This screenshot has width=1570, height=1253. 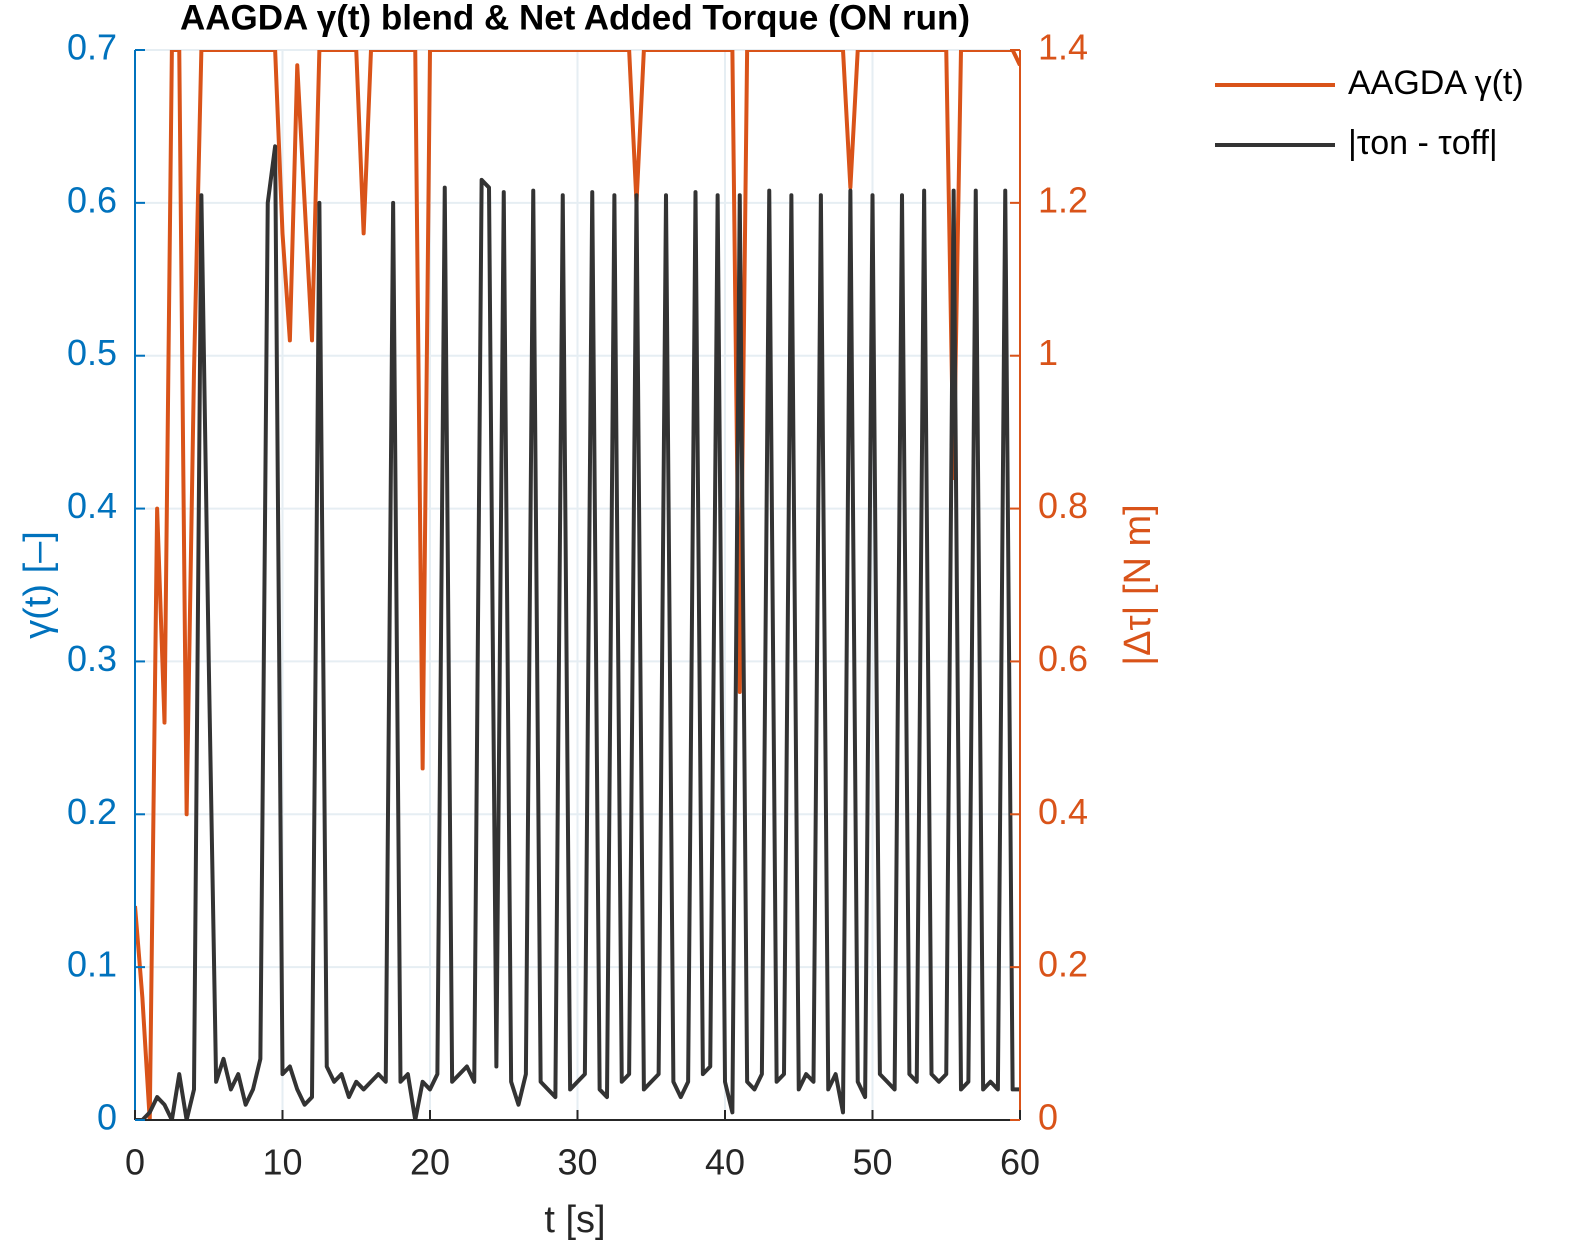 I want to click on y-tick-label: 0.1, so click(x=92, y=964).